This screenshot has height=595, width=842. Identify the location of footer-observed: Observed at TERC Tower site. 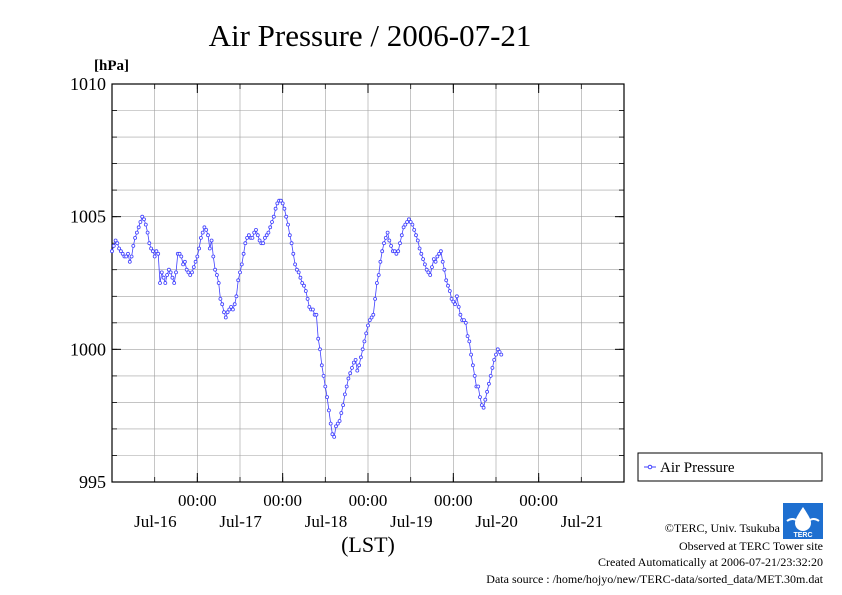
(751, 546).